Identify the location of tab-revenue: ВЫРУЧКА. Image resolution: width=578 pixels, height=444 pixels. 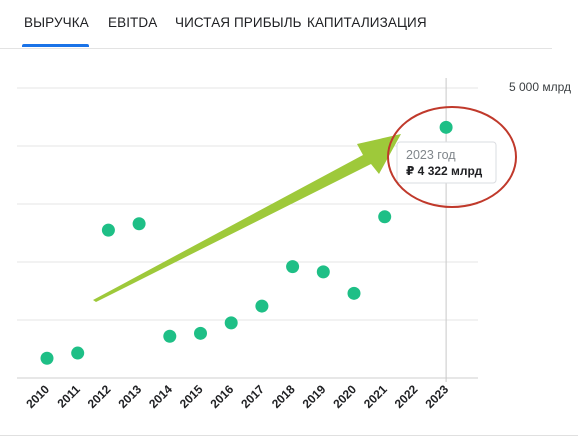
(56, 22).